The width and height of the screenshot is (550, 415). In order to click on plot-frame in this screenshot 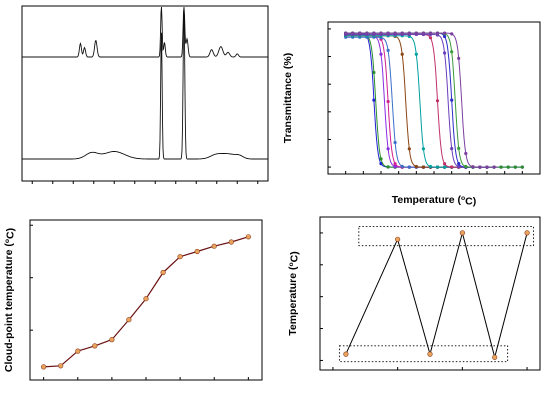, I will do `click(434, 98)`.